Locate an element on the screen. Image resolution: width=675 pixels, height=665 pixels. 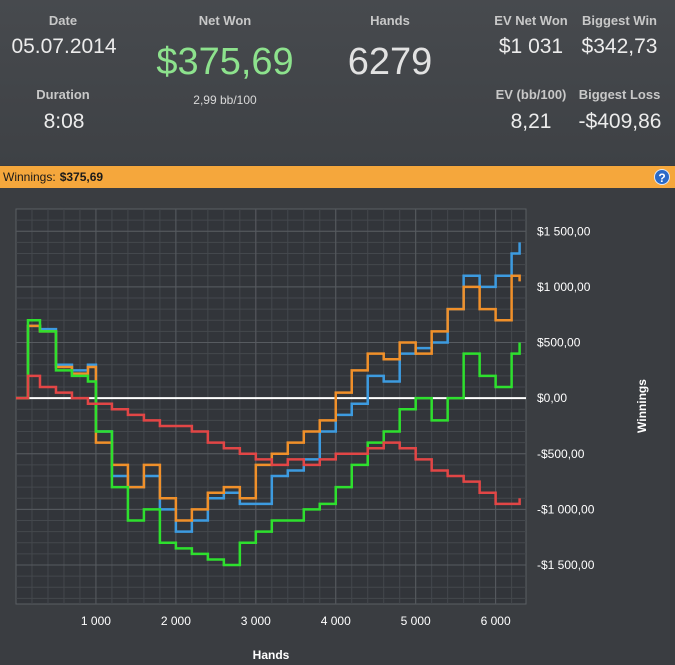
bb-per-100-value: 2,99 bb/100 is located at coordinates (225, 100).